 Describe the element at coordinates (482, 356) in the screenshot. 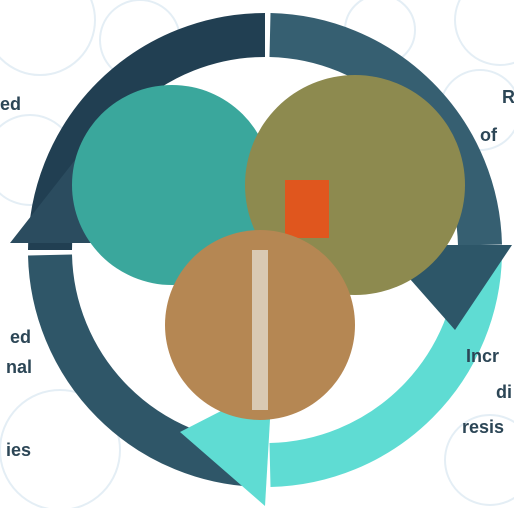

I see `label: Incr` at that location.